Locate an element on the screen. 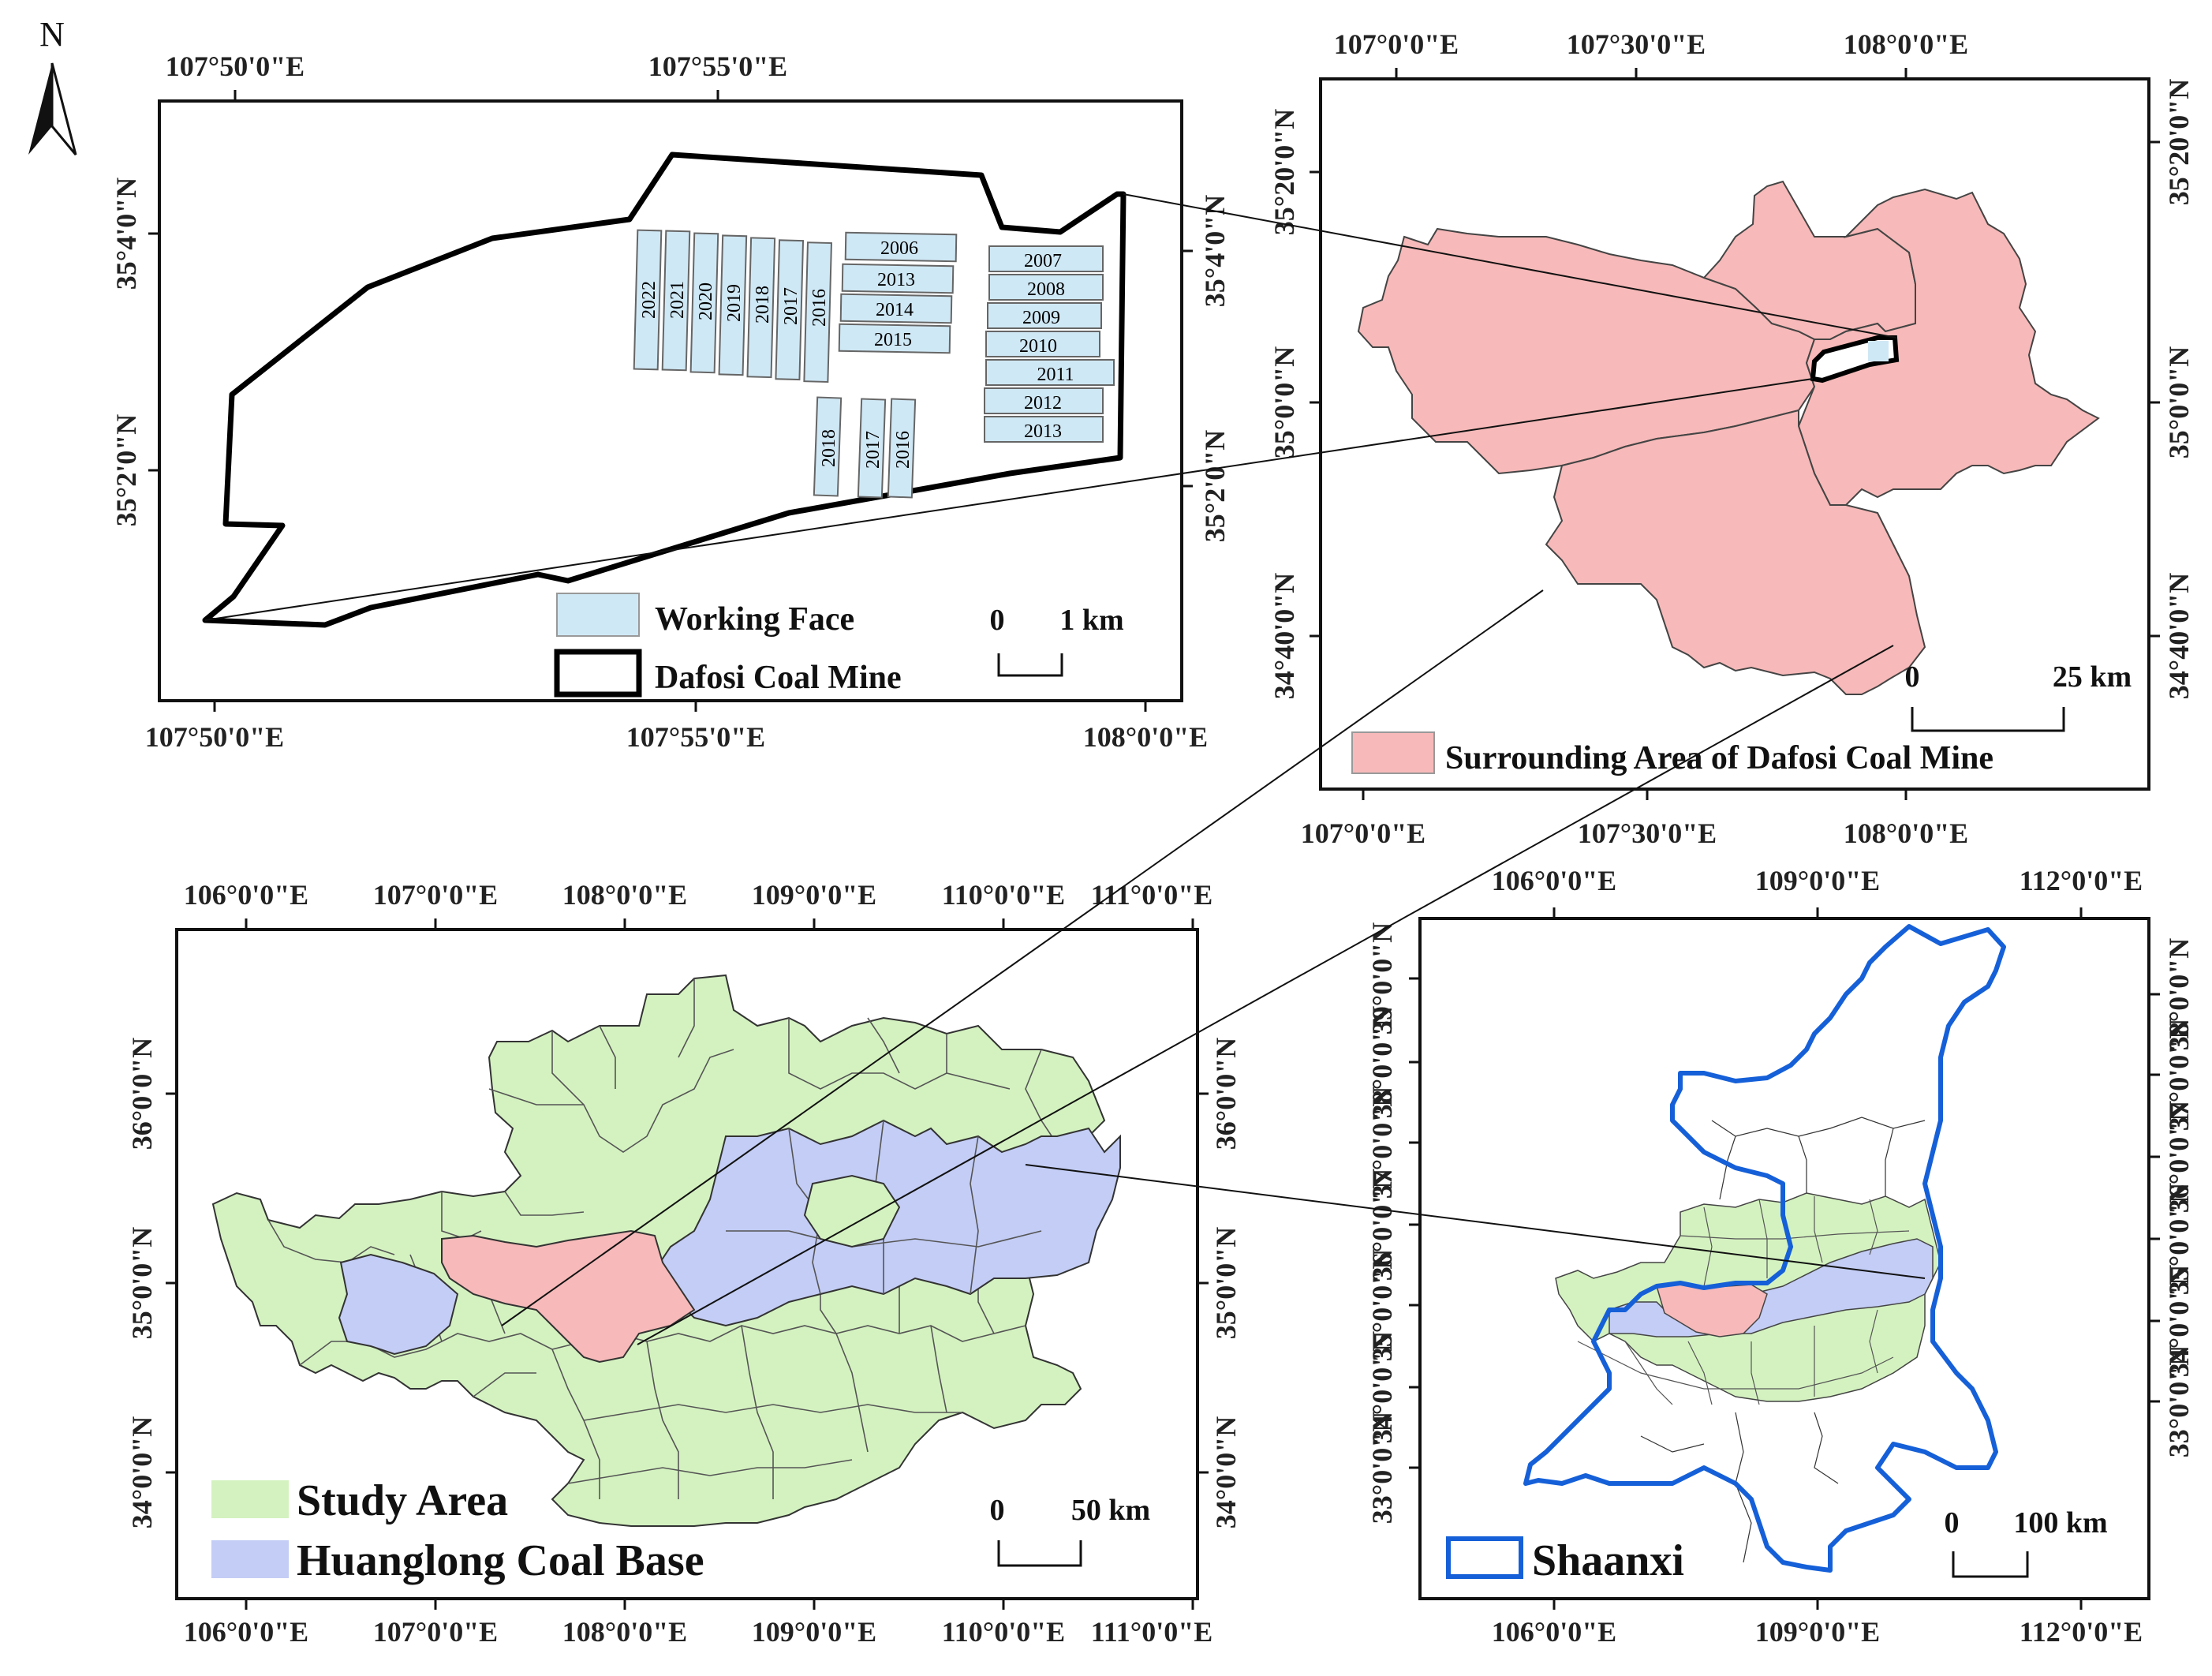 The height and width of the screenshot is (1676, 2212). panel-b-right-tick: 34°40'0"N is located at coordinates (2179, 636).